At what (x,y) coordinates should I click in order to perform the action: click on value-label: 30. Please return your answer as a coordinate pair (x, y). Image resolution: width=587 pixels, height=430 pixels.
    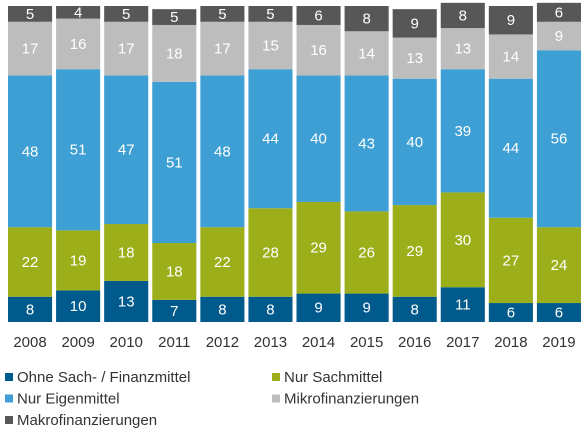
    Looking at the image, I should click on (462, 240).